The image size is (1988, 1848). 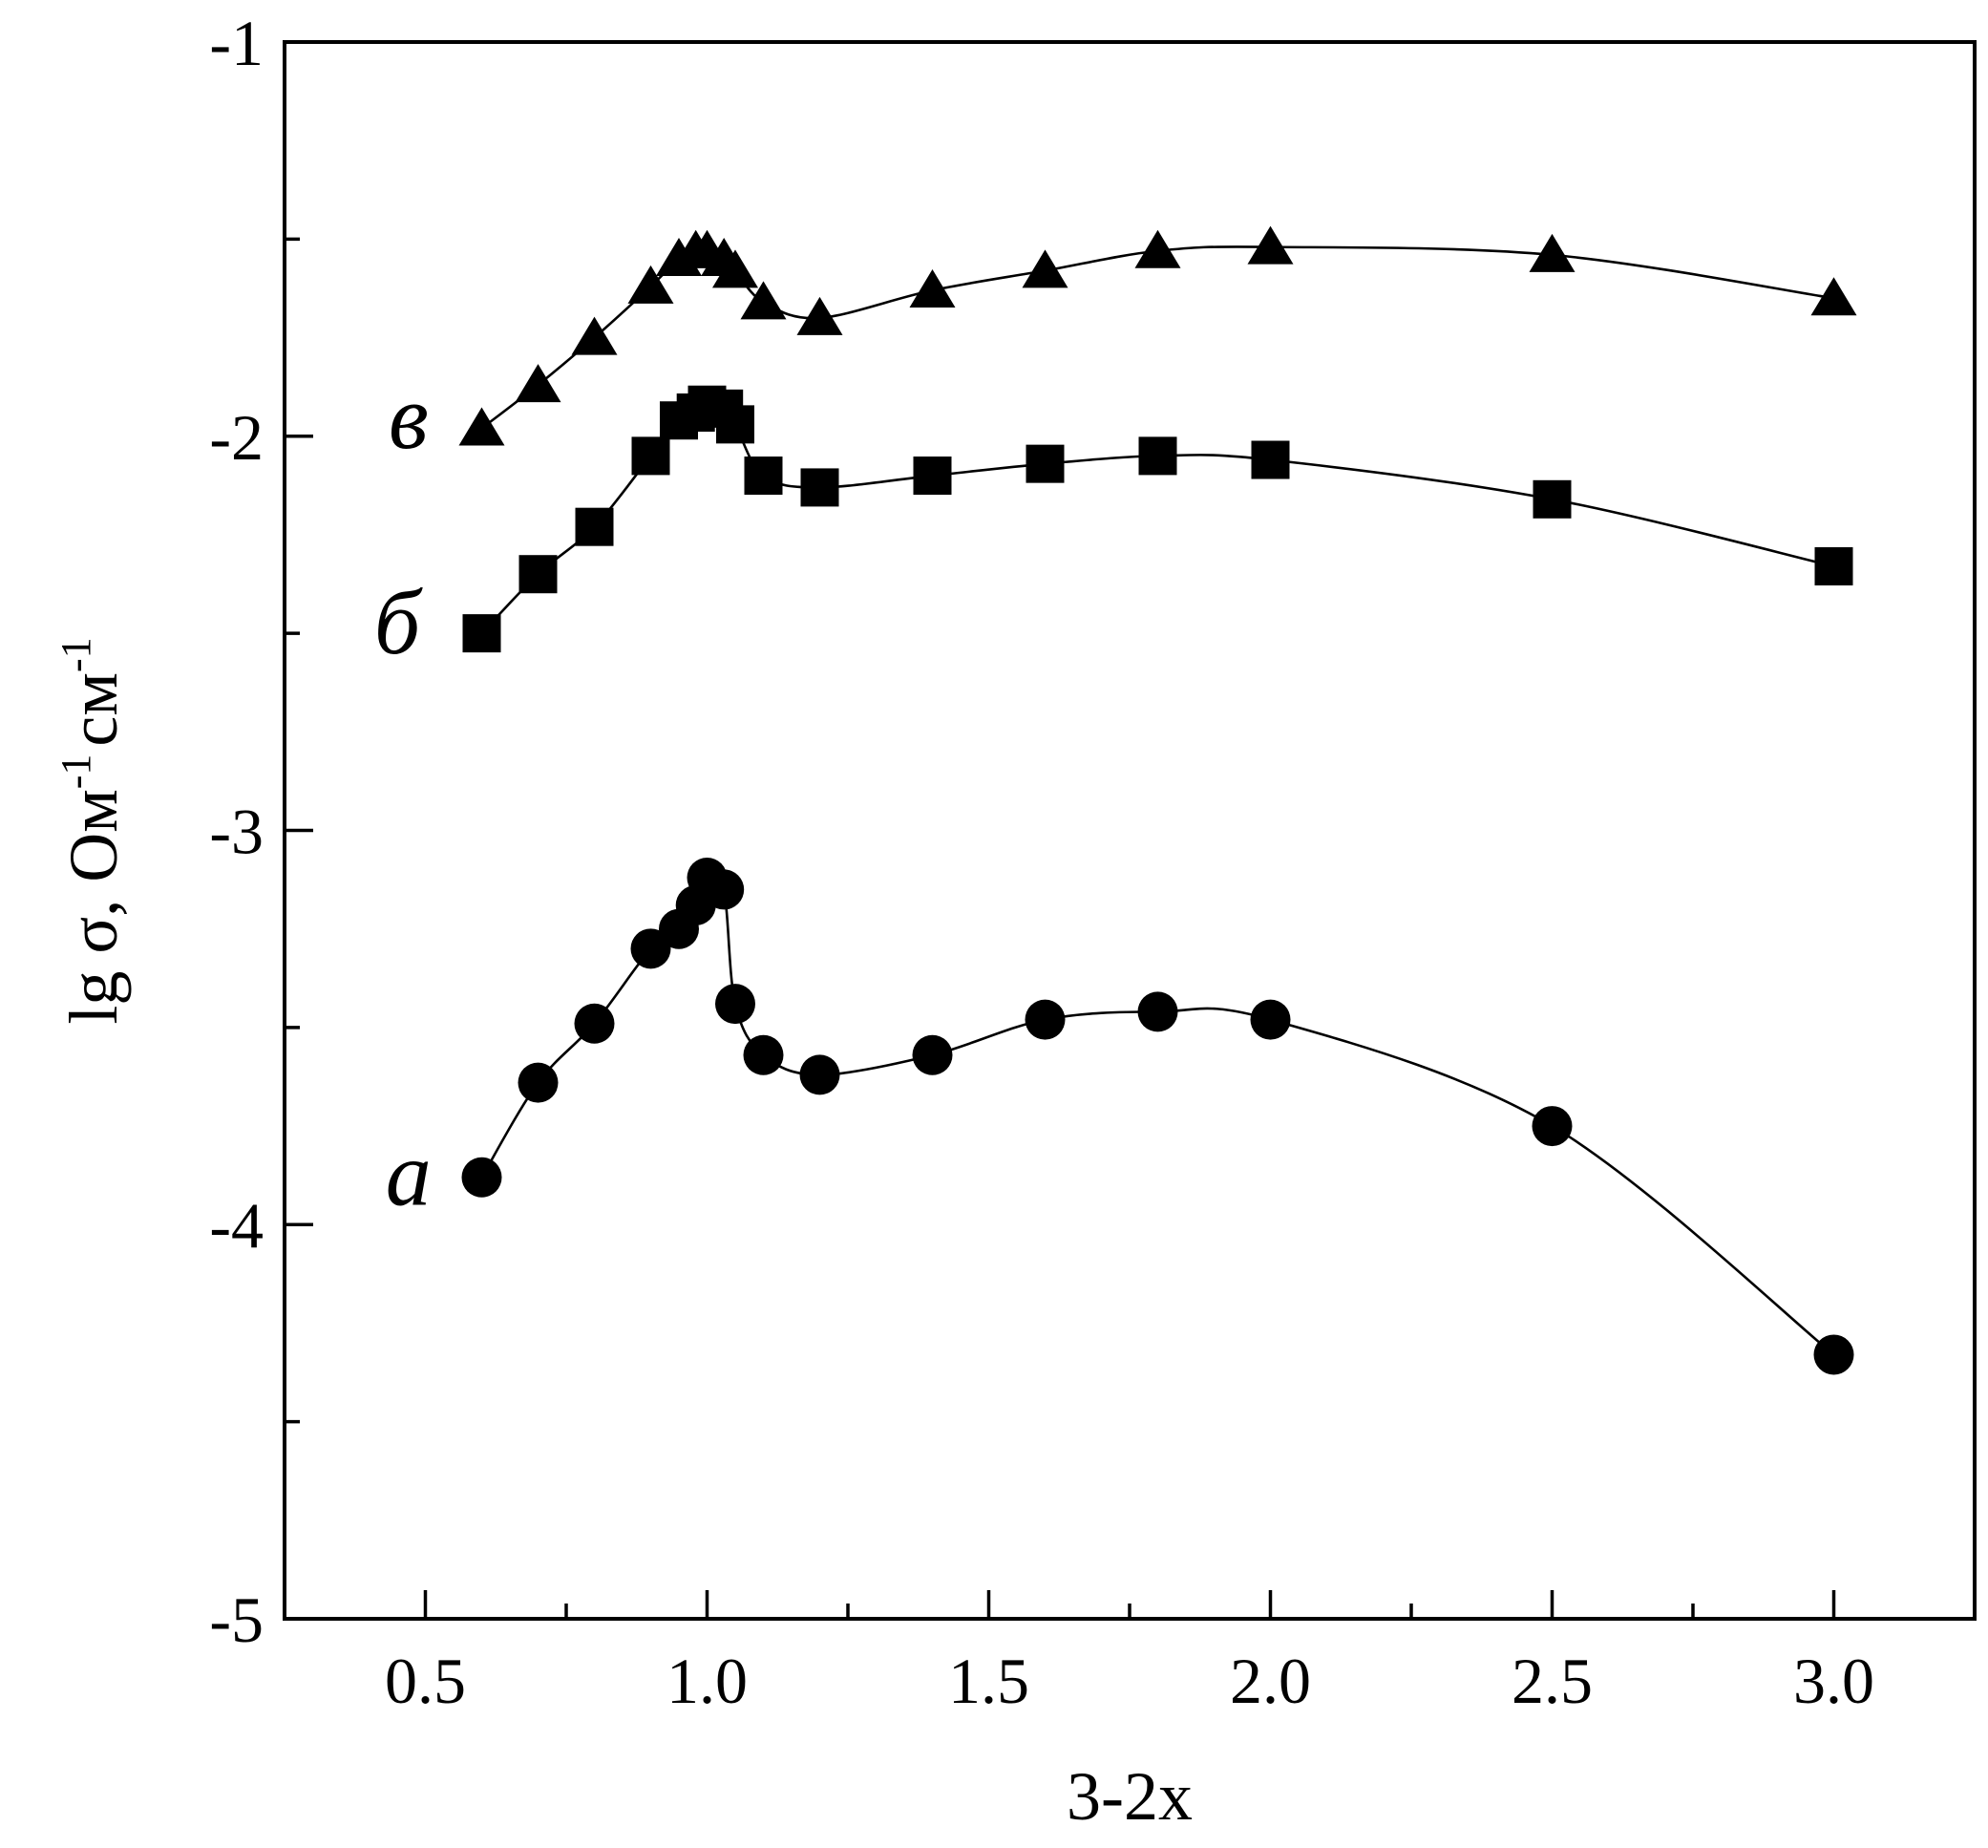 I want to click on series-label-2: в, so click(x=409, y=417).